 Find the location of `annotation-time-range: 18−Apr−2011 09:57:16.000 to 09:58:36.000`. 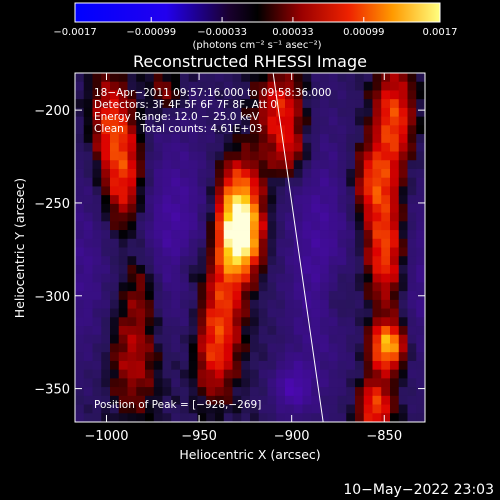

annotation-time-range: 18−Apr−2011 09:57:16.000 to 09:58:36.000 is located at coordinates (212, 93).